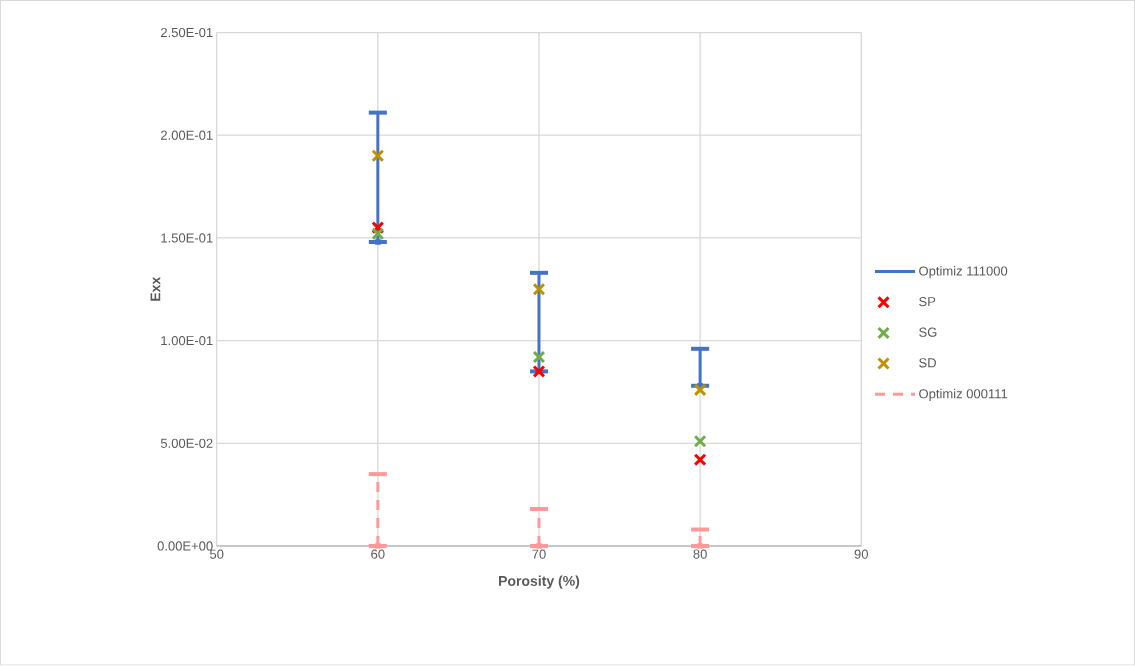 This screenshot has height=666, width=1135. What do you see at coordinates (378, 554) in the screenshot?
I see `x-tick-label: 60` at bounding box center [378, 554].